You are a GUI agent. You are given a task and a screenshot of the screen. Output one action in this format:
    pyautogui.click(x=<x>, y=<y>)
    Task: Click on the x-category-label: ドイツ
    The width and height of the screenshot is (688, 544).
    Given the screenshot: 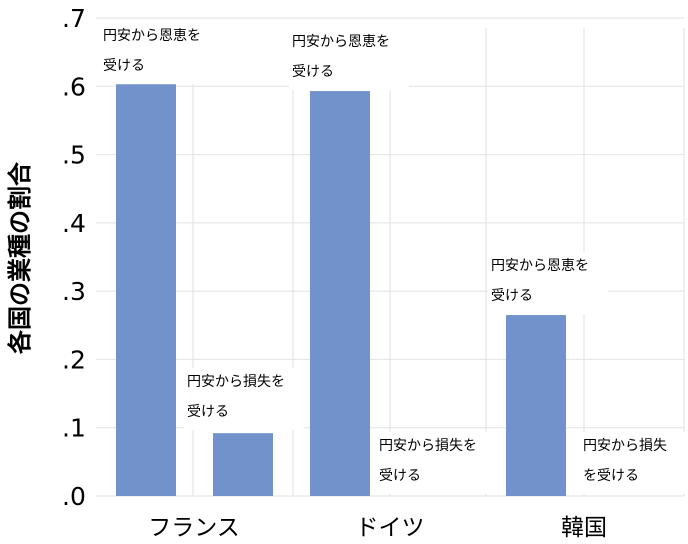 What is the action you would take?
    pyautogui.click(x=390, y=528)
    